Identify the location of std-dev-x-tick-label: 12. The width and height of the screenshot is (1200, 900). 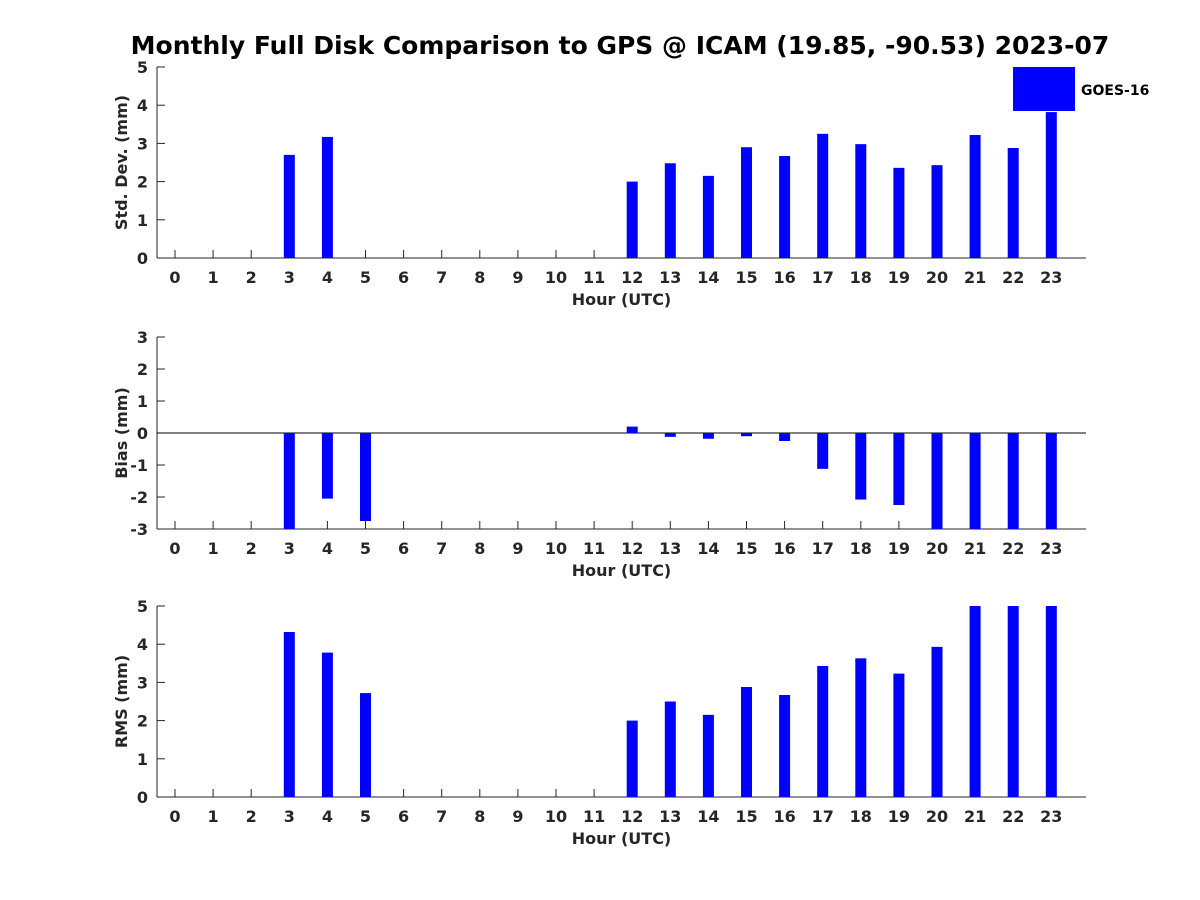
(632, 277).